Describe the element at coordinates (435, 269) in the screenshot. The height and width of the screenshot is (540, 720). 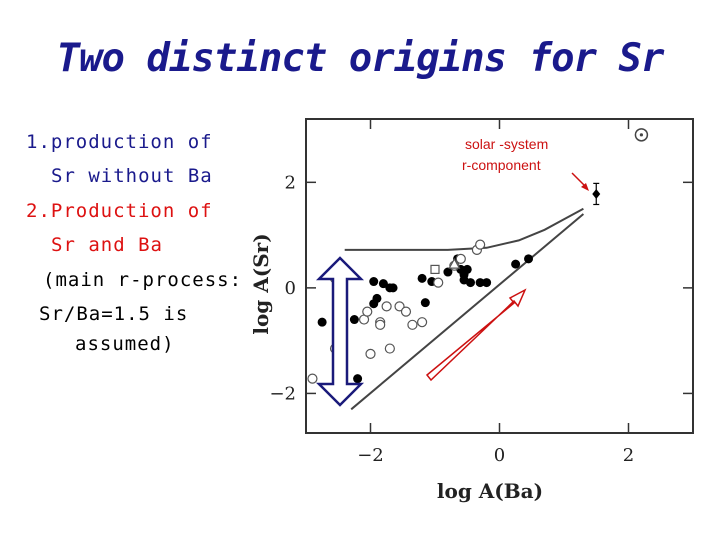
I see `data-point-square` at that location.